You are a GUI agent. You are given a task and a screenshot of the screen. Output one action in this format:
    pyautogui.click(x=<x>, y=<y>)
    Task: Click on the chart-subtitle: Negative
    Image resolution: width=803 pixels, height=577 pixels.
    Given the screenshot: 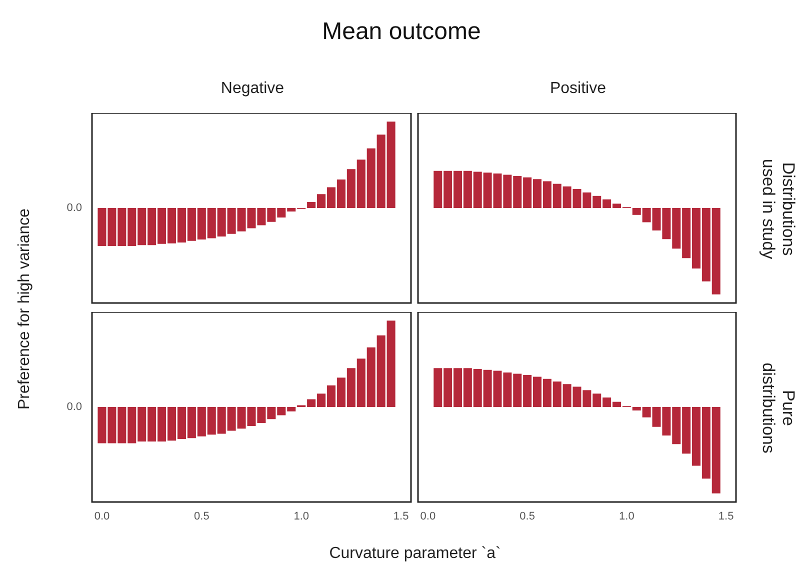 What is the action you would take?
    pyautogui.click(x=253, y=89)
    